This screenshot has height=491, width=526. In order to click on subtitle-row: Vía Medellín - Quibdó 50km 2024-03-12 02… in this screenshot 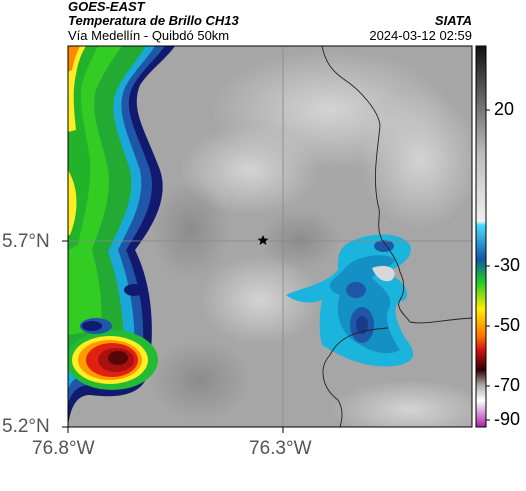, I will do `click(270, 36)`.